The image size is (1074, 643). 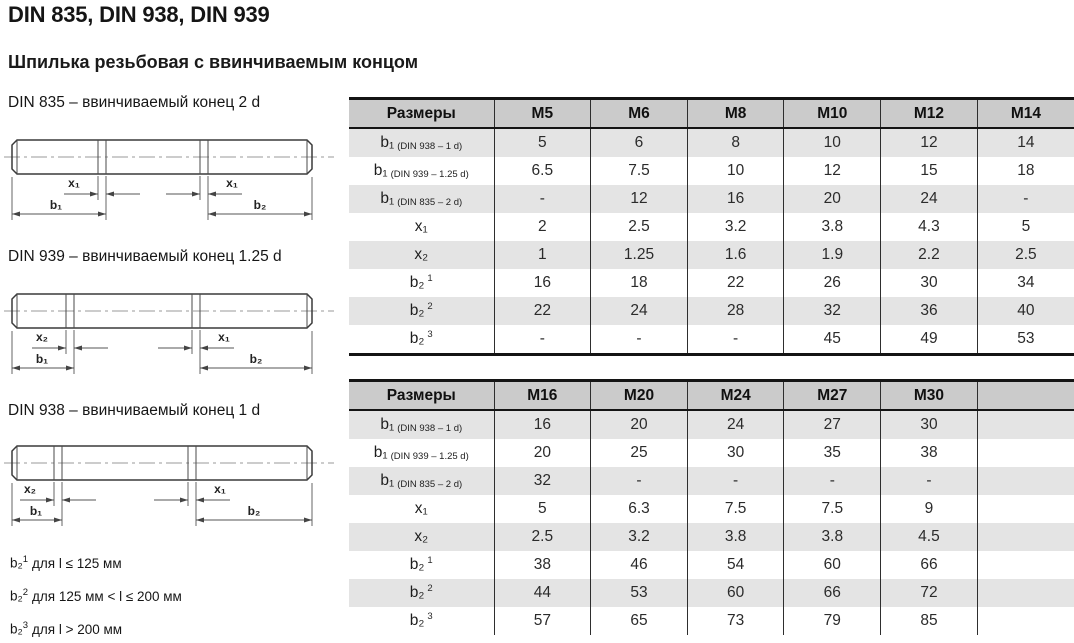 I want to click on table-row: b₁ (DIN 835 – 2 d) 32- - - -, so click(x=711, y=481).